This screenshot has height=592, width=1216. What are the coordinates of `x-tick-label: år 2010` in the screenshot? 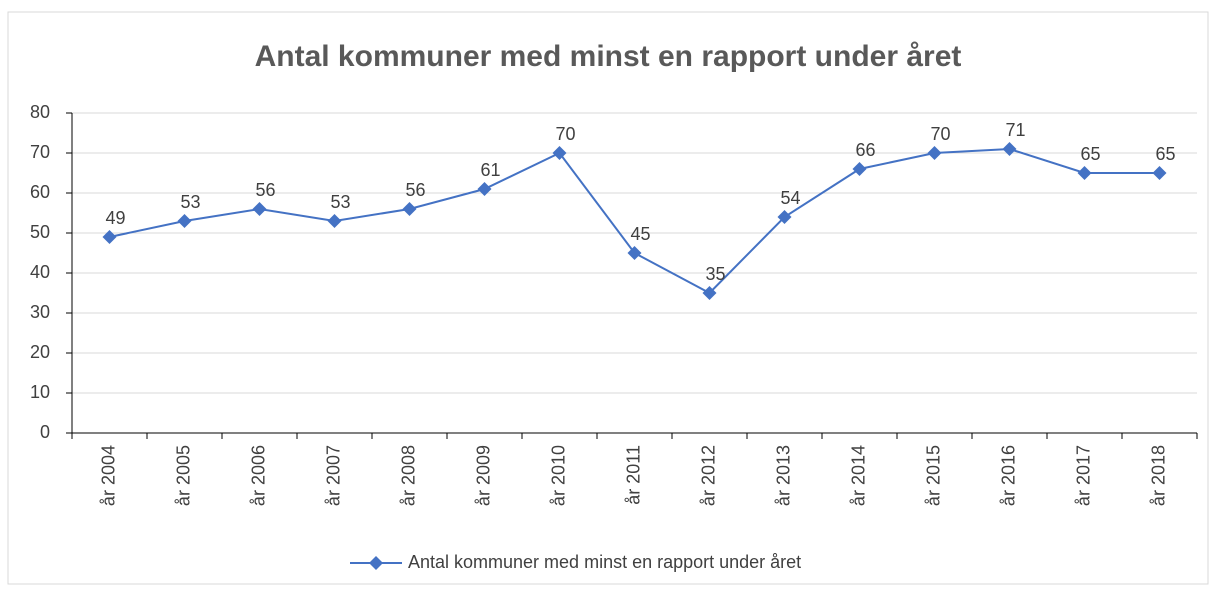 It's located at (558, 475).